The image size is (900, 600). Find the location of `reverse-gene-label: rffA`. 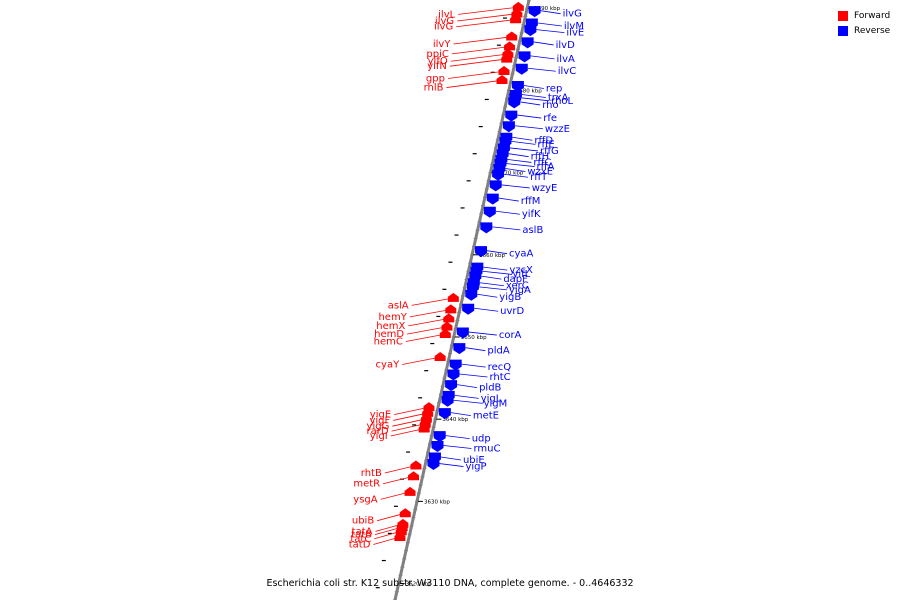

reverse-gene-label: rffA is located at coordinates (545, 167).